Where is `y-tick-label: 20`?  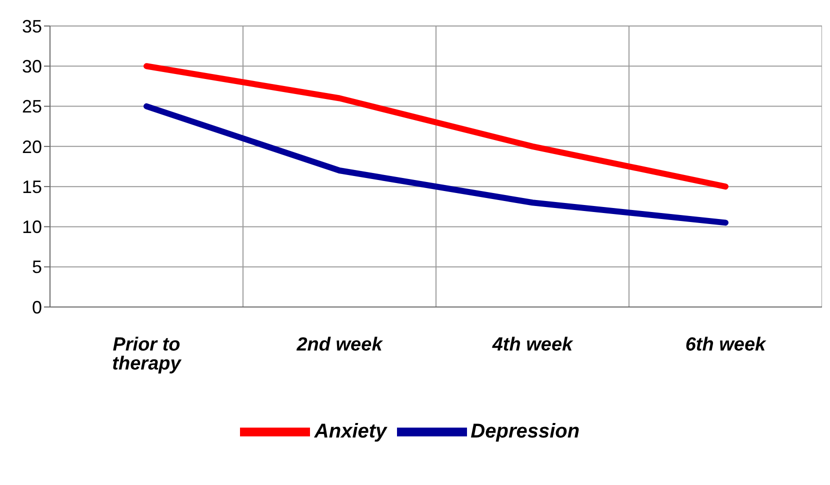 y-tick-label: 20 is located at coordinates (32, 146).